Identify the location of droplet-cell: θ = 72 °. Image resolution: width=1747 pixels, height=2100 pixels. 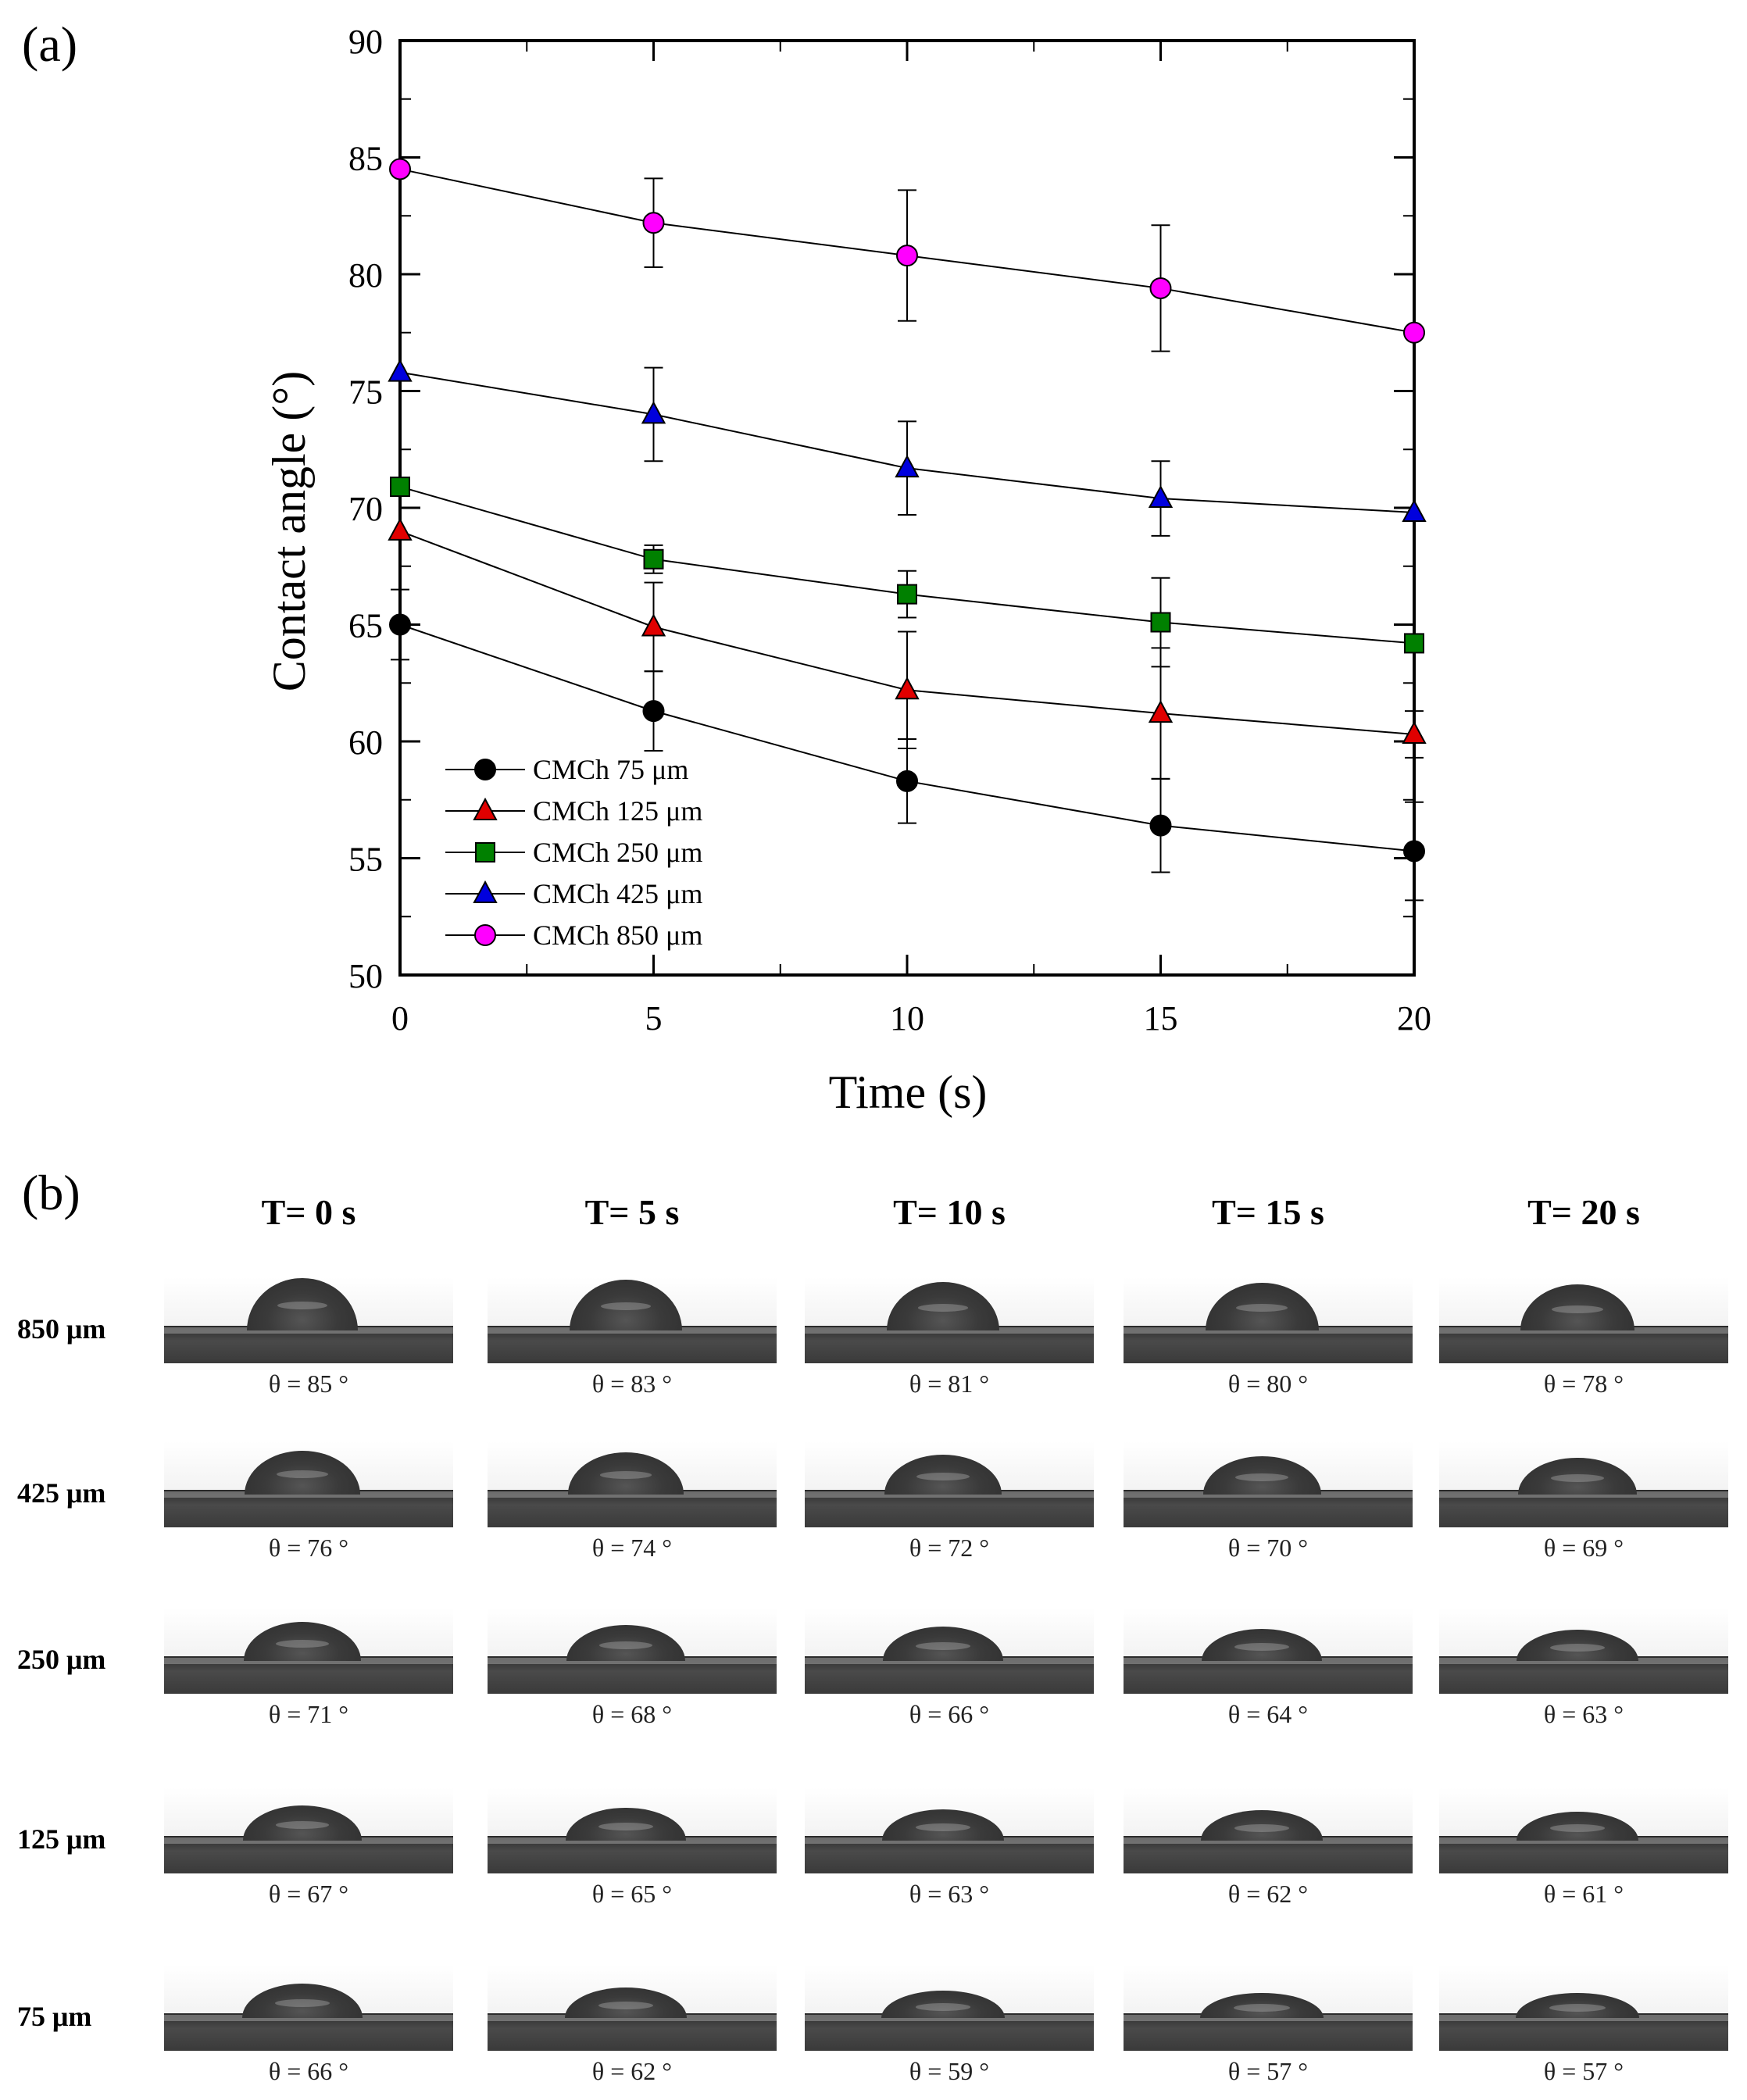
(950, 1501).